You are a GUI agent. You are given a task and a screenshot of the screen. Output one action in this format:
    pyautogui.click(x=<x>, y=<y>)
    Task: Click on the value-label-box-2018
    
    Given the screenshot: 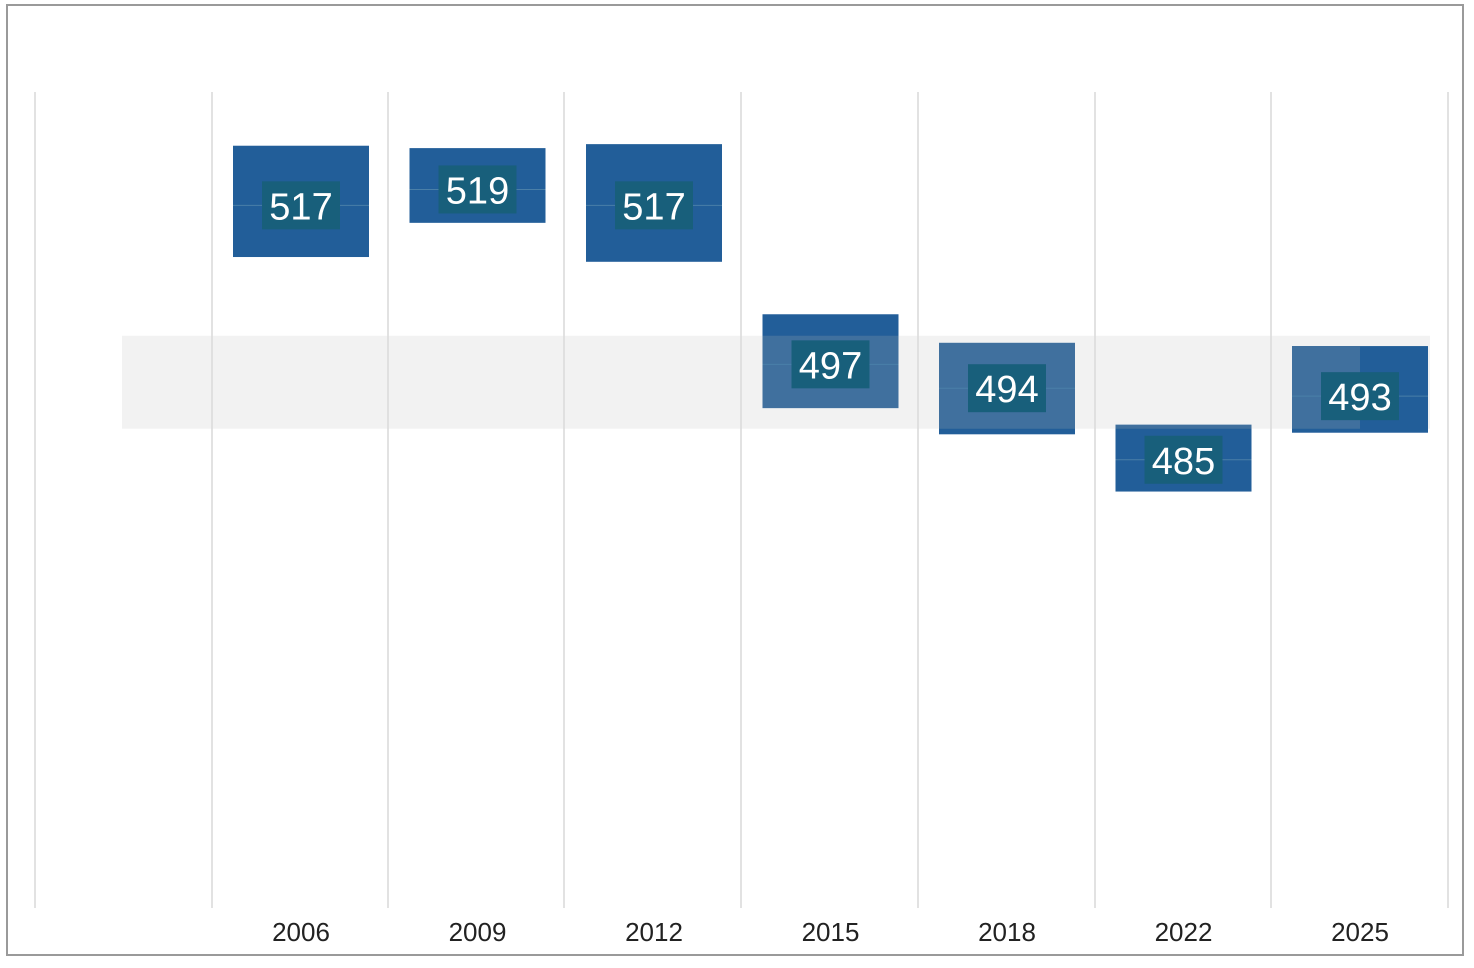 What is the action you would take?
    pyautogui.click(x=1007, y=388)
    